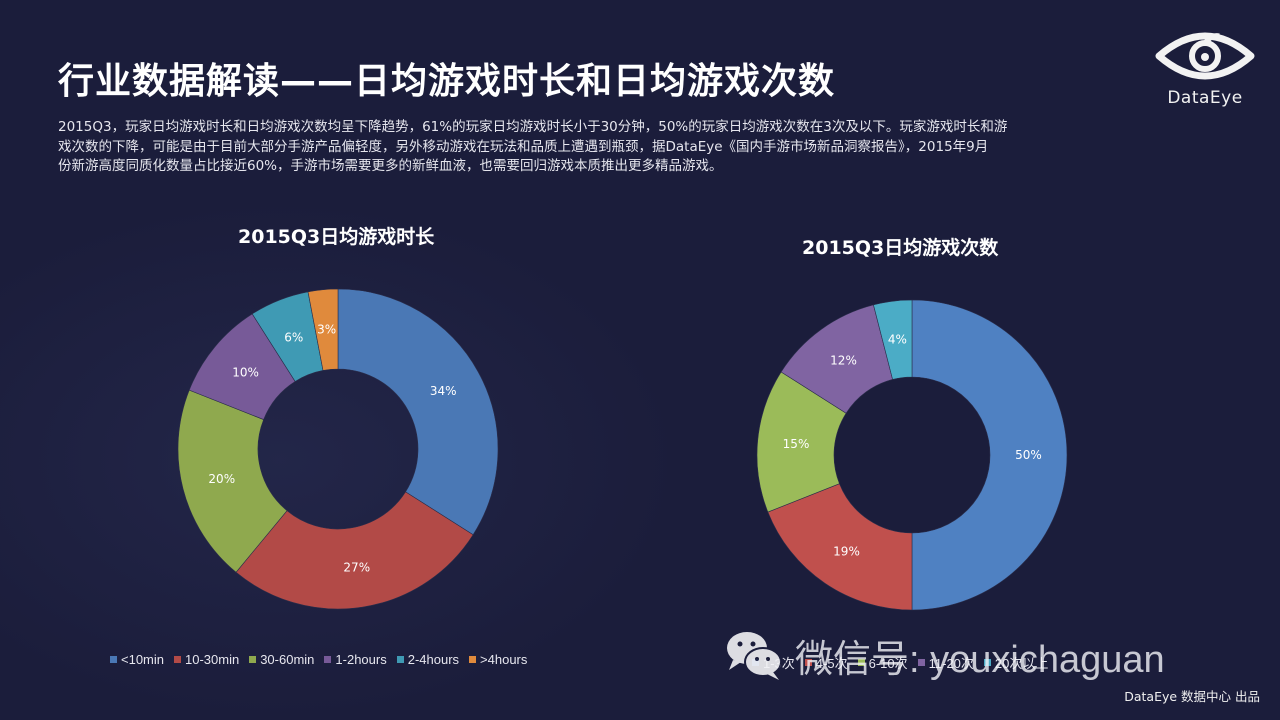  Describe the element at coordinates (843, 361) in the screenshot. I see `slice-label: 12%` at that location.